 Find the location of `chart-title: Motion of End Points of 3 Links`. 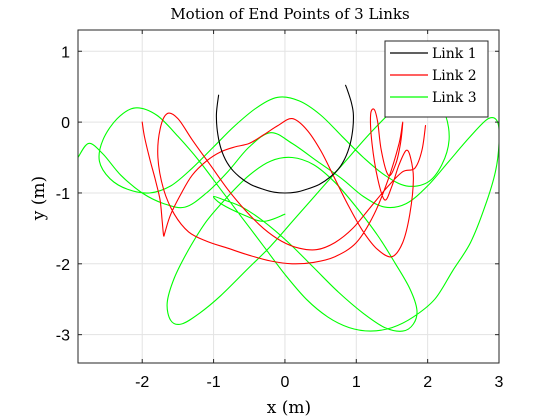

chart-title: Motion of End Points of 3 Links is located at coordinates (289, 14).